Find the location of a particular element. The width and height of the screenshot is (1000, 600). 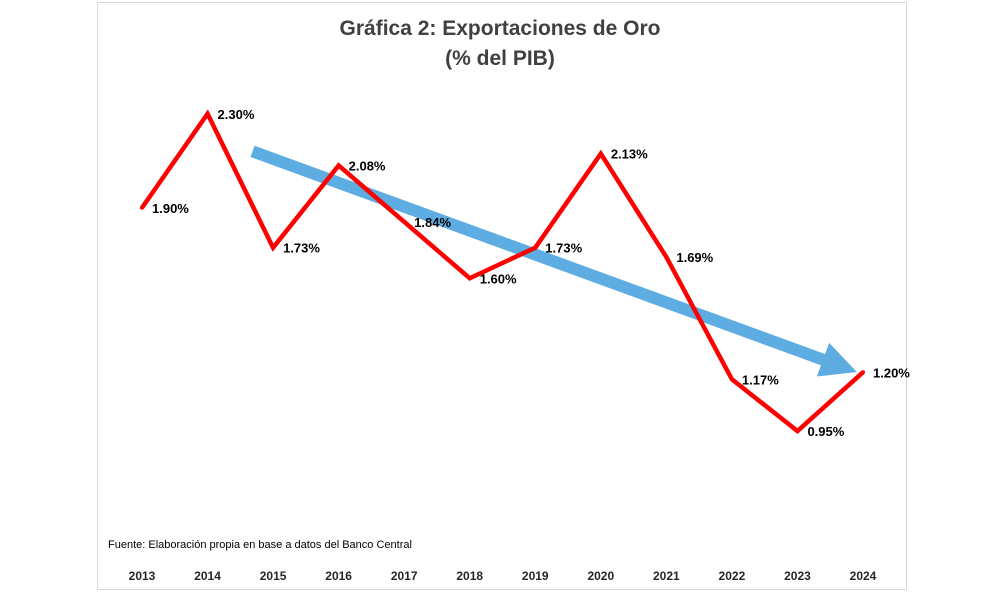

x-tick-label-2016: 2016 is located at coordinates (338, 576).